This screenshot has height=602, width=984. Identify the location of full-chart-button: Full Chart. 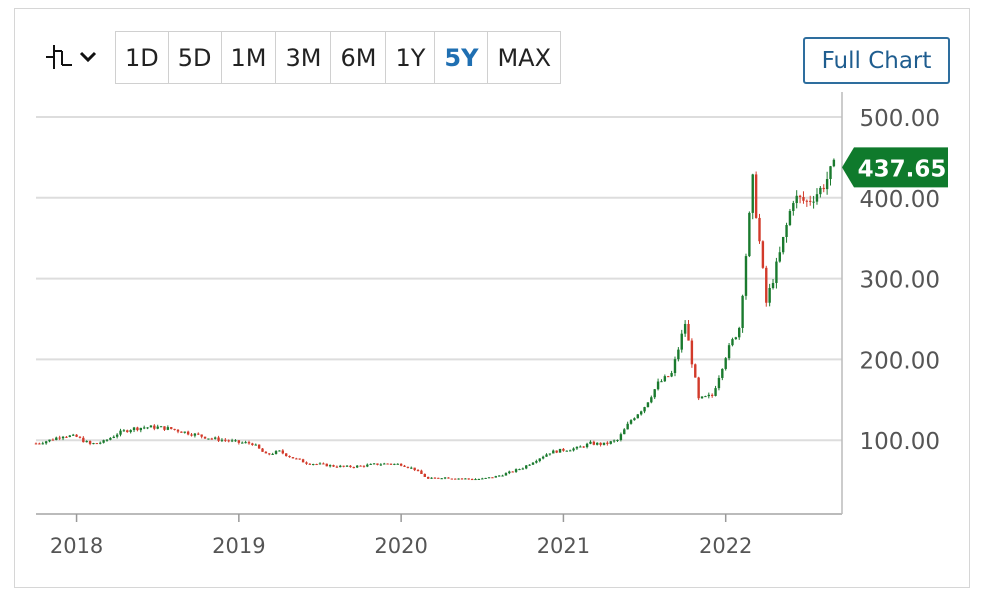
(876, 60).